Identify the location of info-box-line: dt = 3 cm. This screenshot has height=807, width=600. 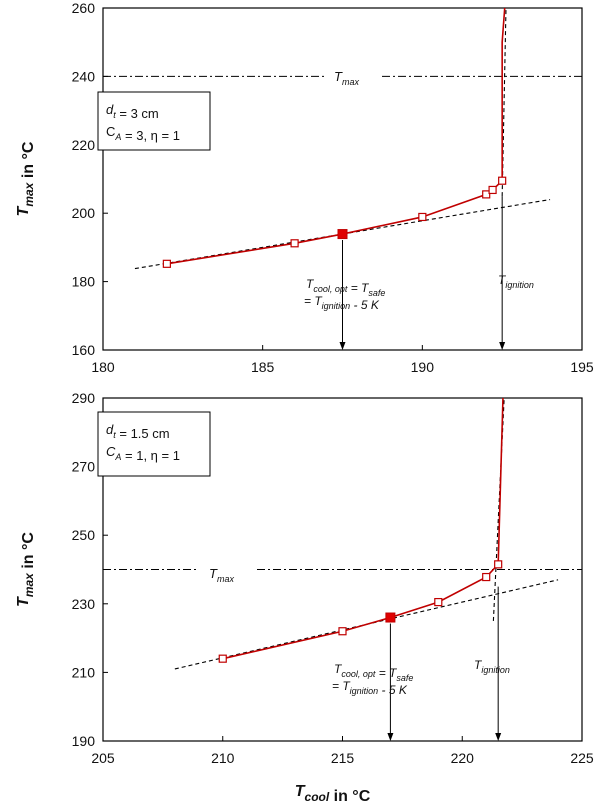
(132, 111).